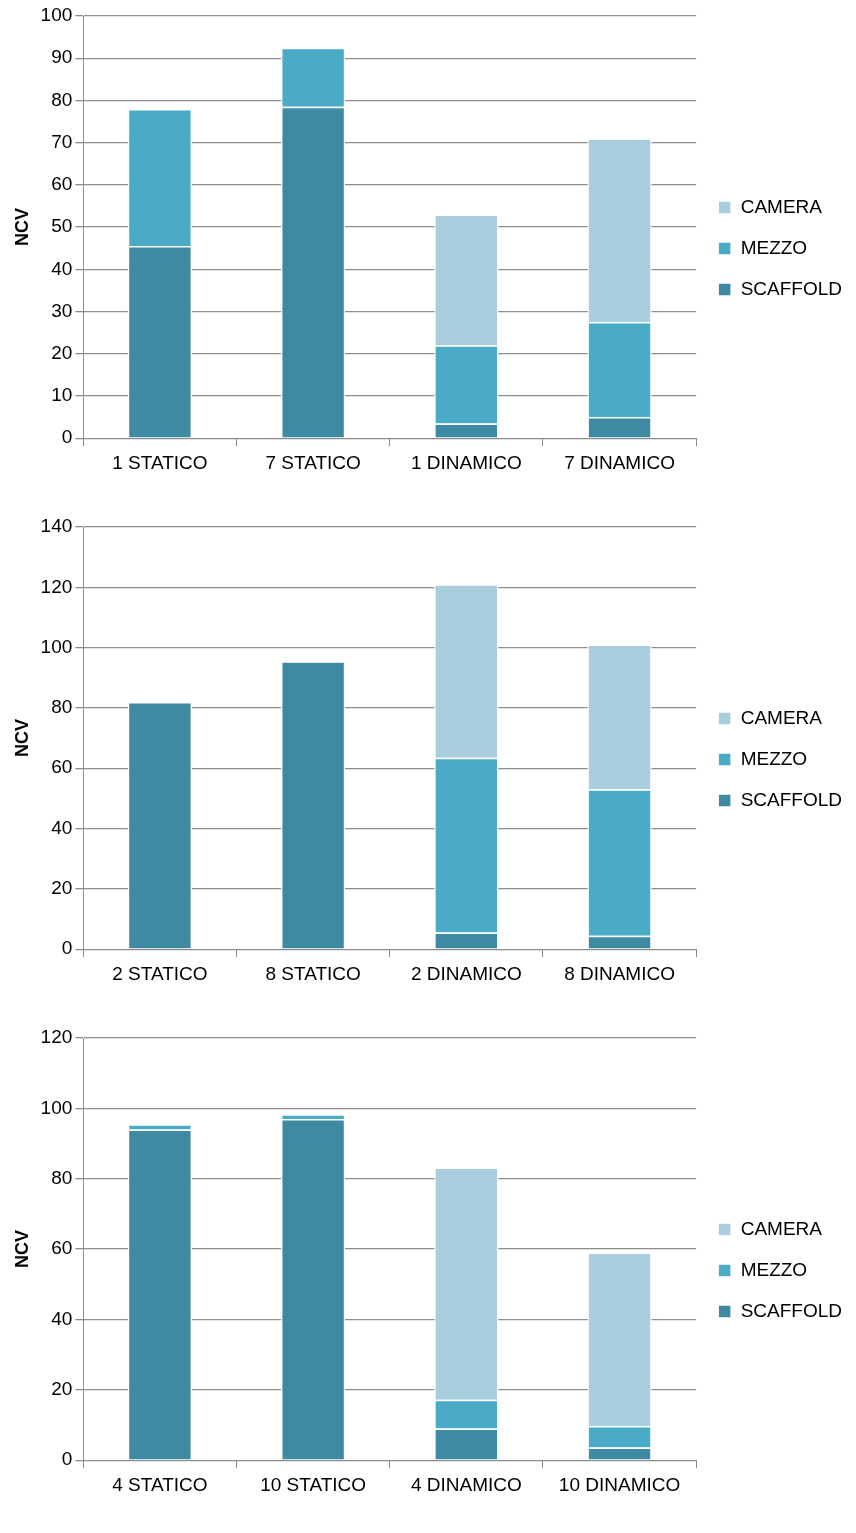 This screenshot has width=856, height=1533. Describe the element at coordinates (466, 1484) in the screenshot. I see `x-tick-label: 4 DINAMICO` at that location.